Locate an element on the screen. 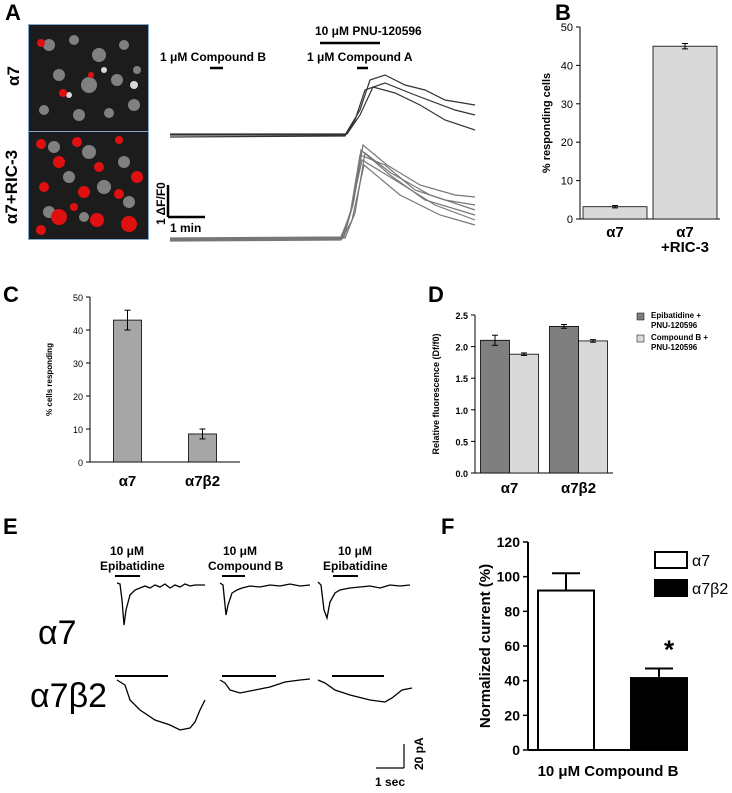 The image size is (732, 793). scalebar-x-label: 1 min is located at coordinates (185, 228).